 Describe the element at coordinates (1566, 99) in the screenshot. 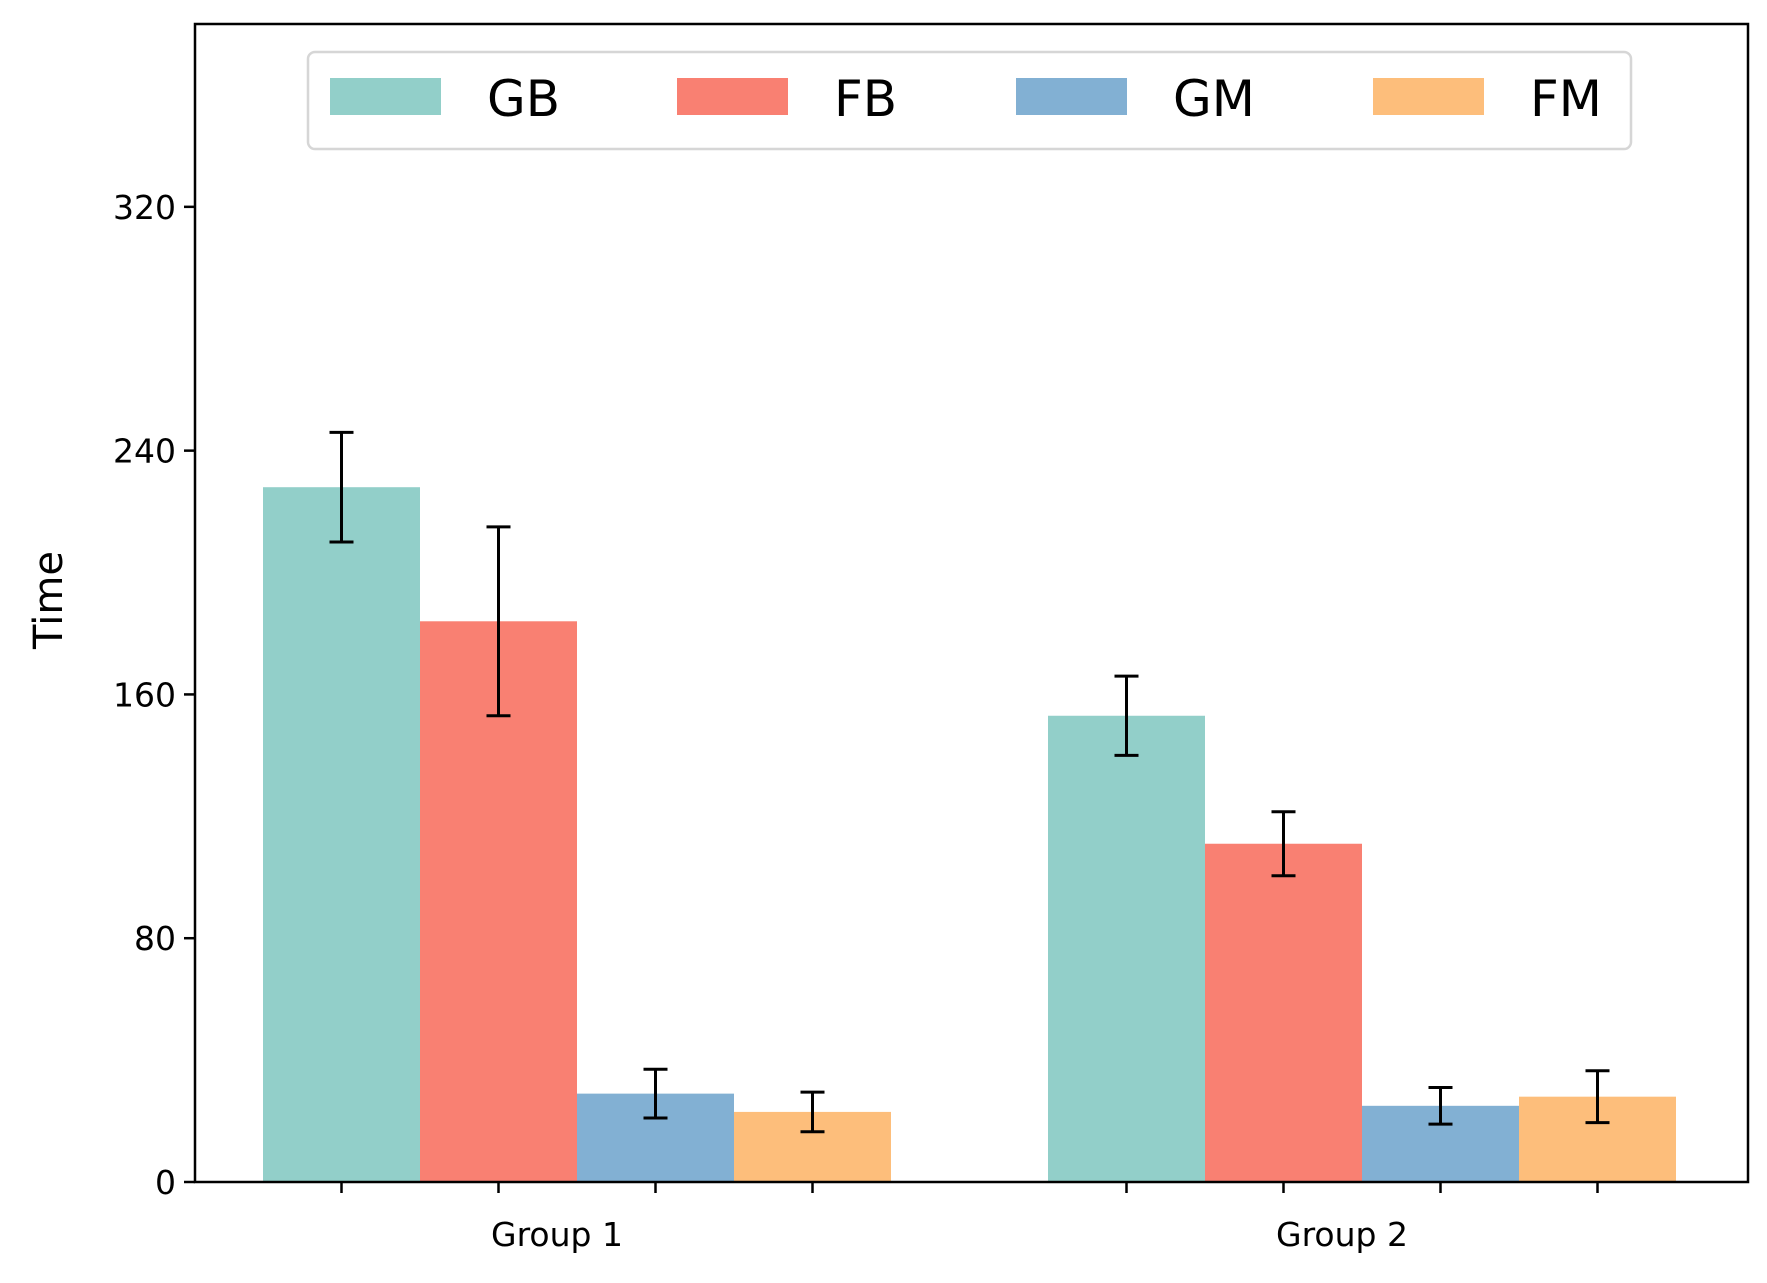

I see `legend-label: FM` at that location.